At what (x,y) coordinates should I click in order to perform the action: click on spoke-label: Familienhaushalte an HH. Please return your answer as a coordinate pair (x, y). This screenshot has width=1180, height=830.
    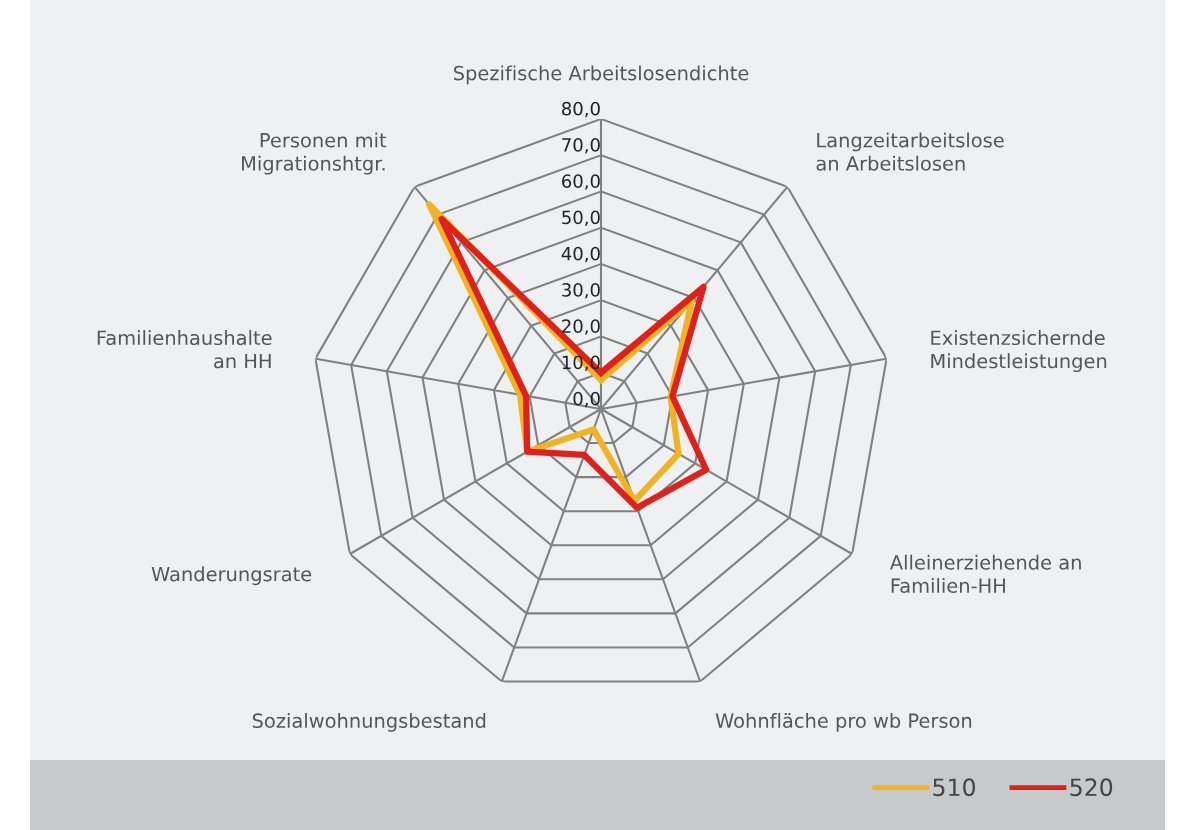
    Looking at the image, I should click on (184, 349).